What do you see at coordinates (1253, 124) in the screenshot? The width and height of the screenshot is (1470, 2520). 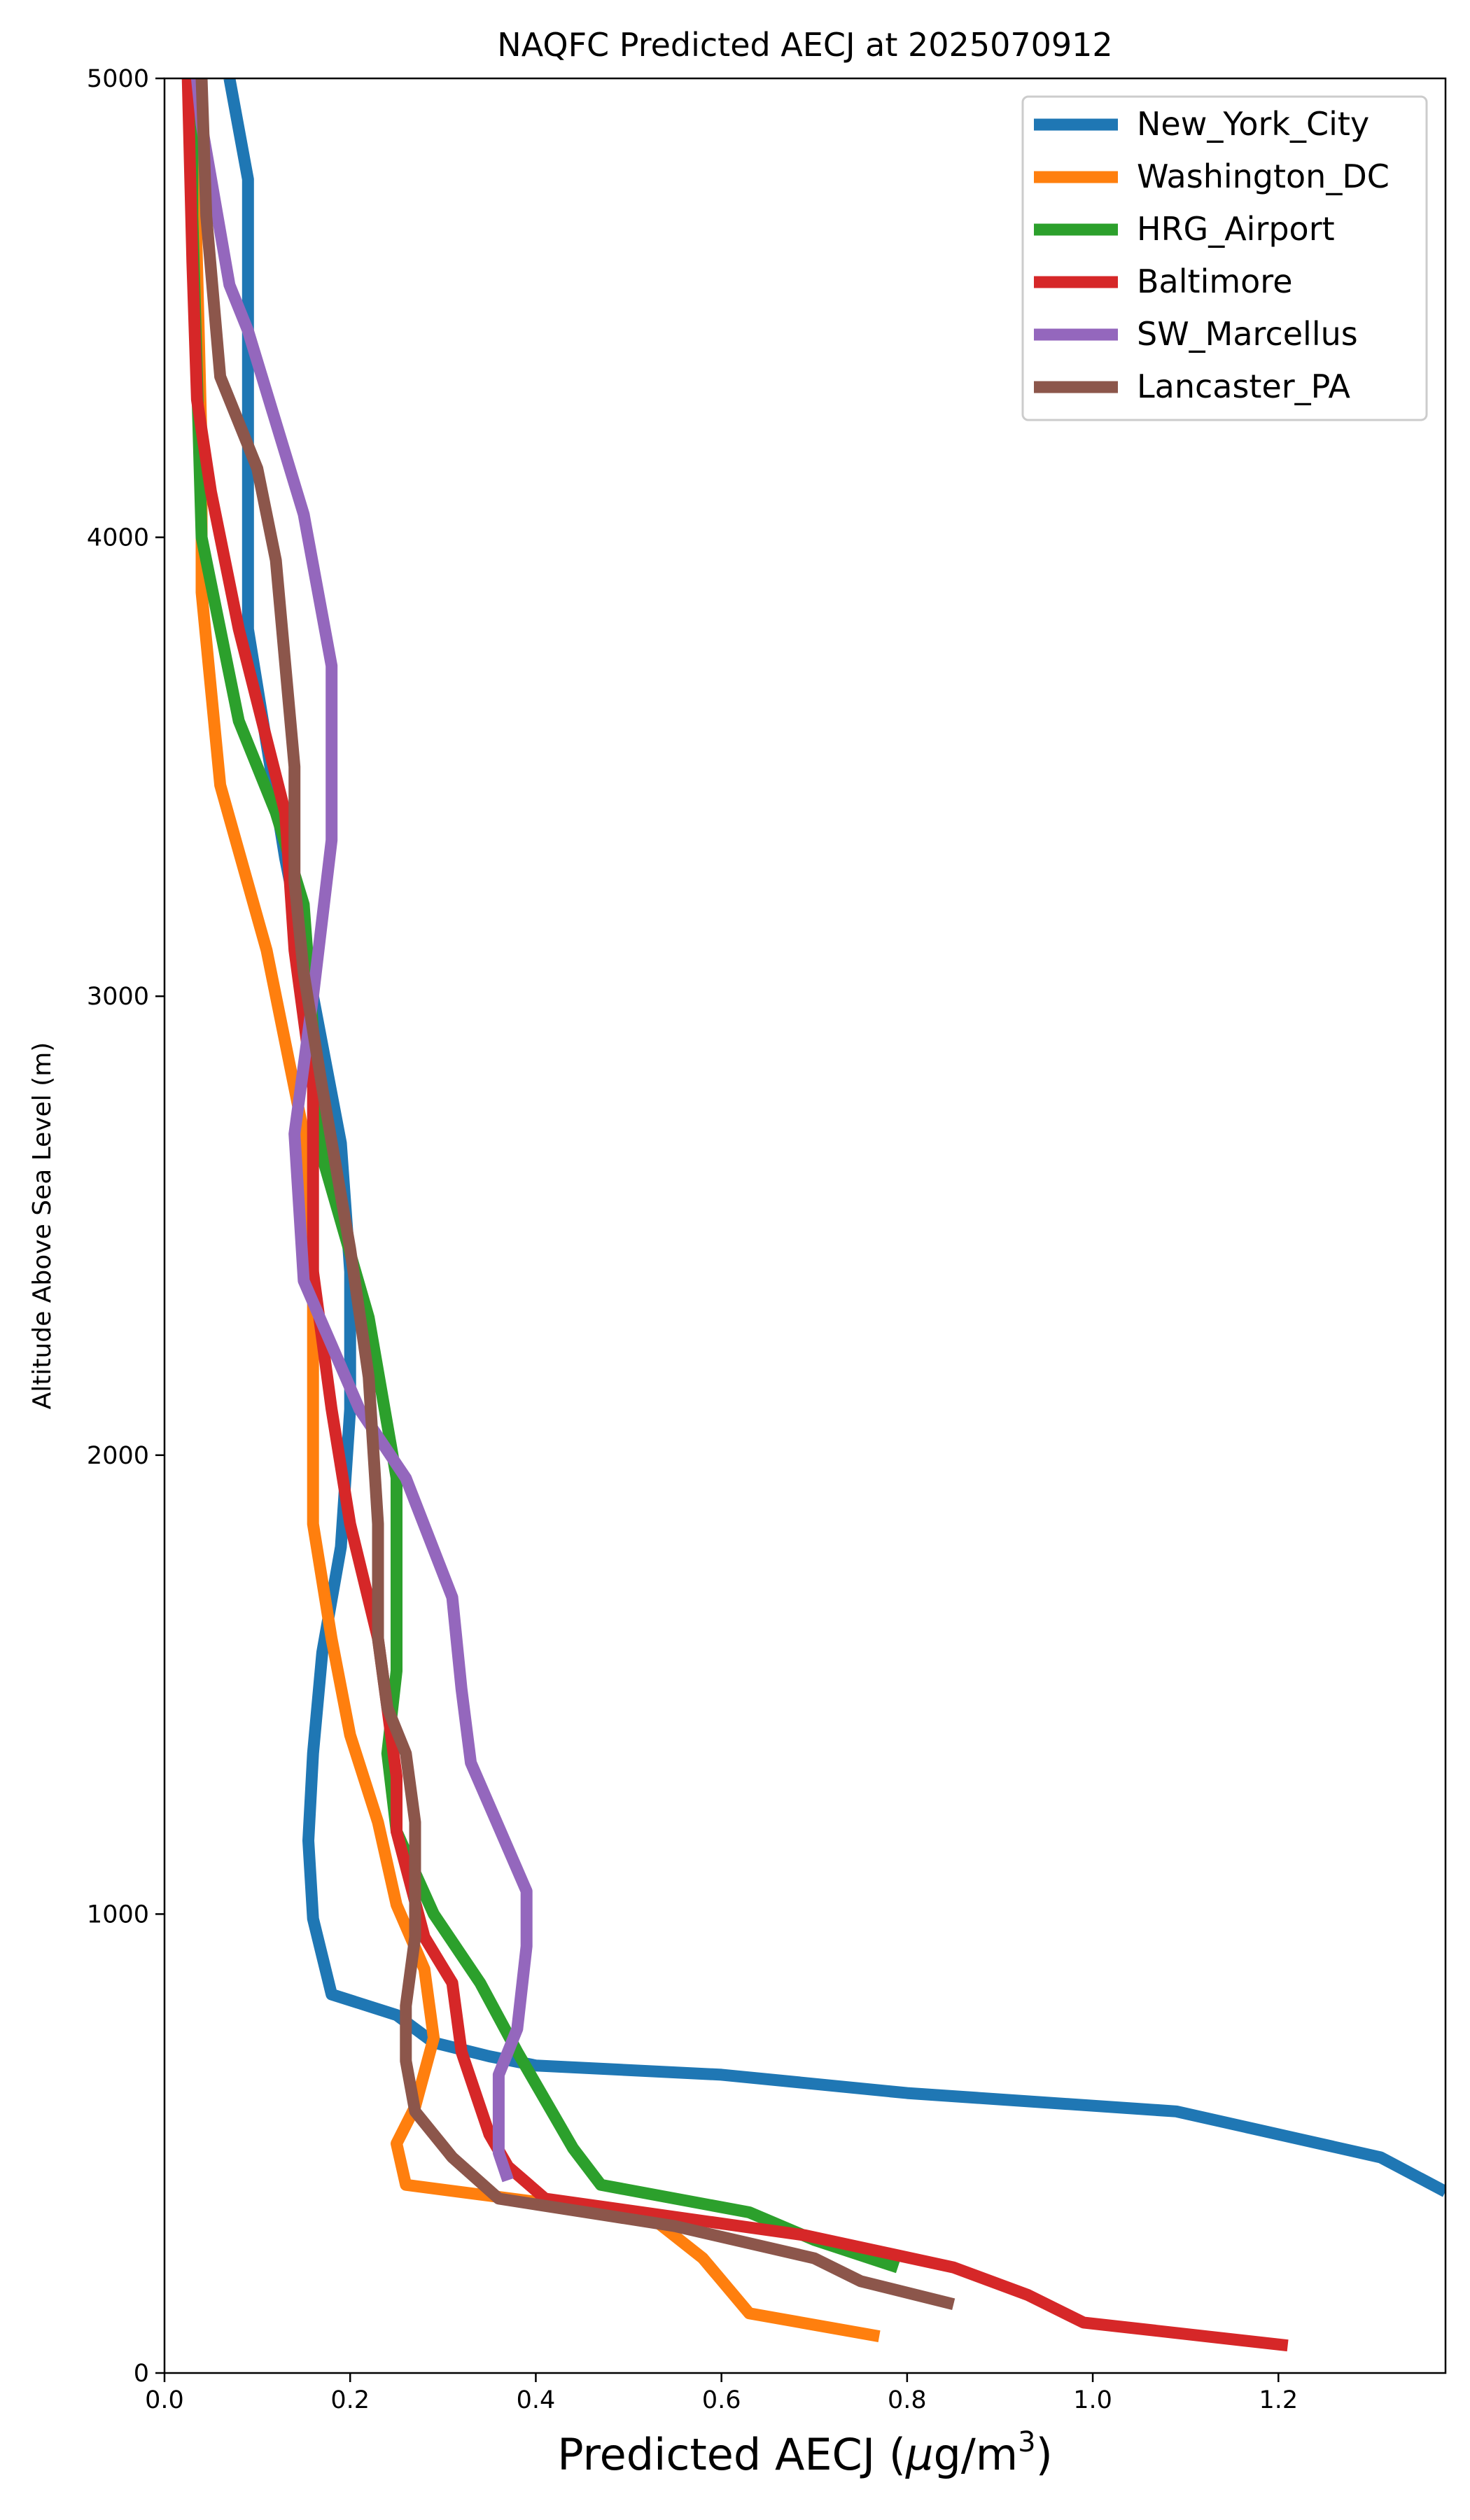 I see `legend-label: New_York_City` at bounding box center [1253, 124].